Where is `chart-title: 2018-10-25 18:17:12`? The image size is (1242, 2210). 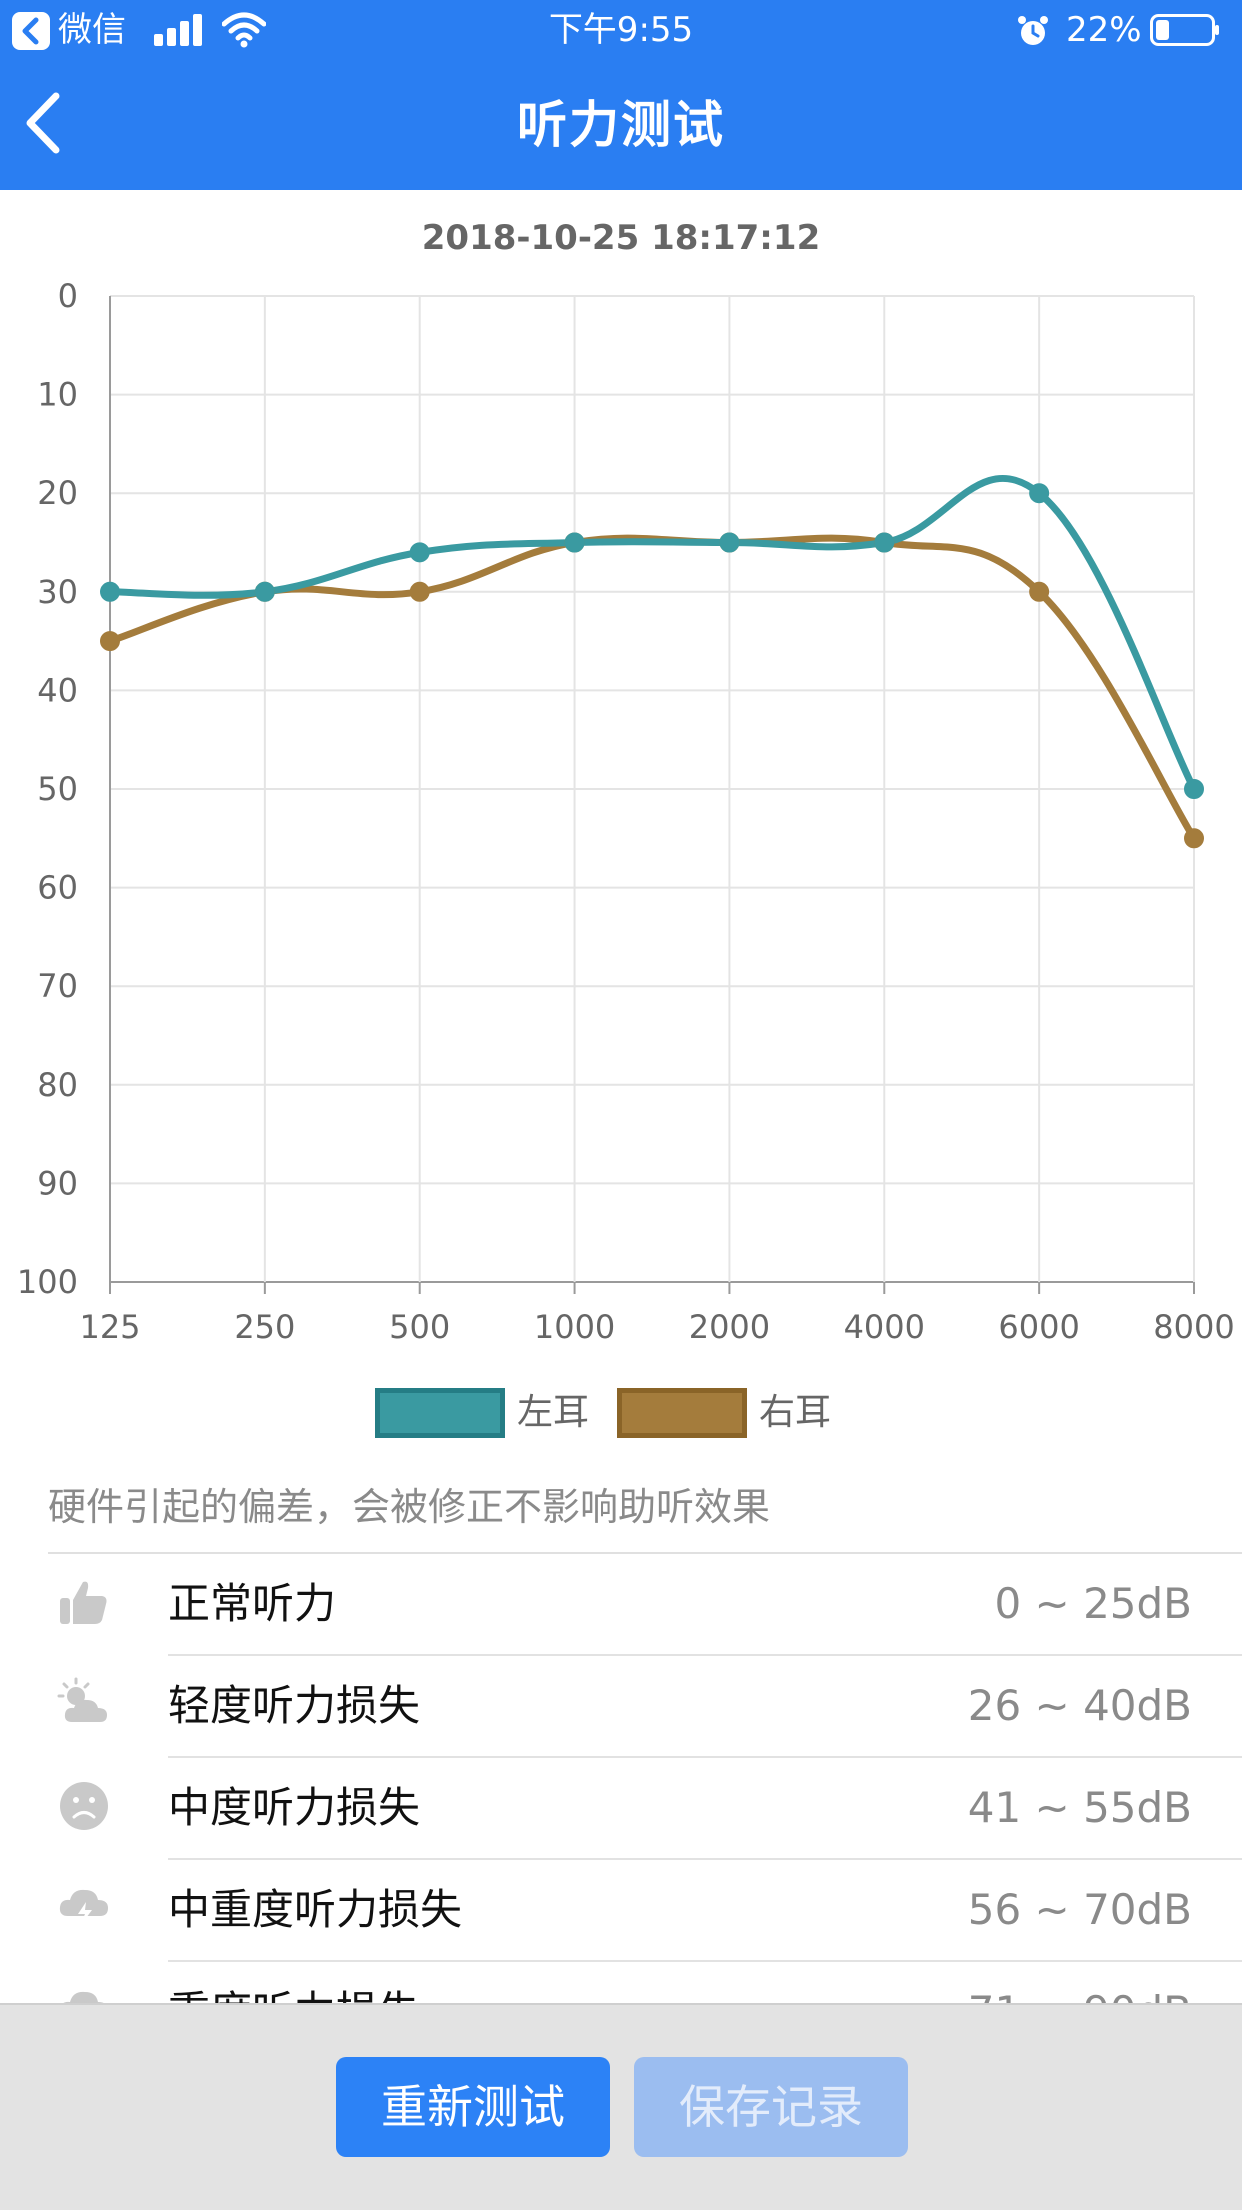 chart-title: 2018-10-25 18:17:12 is located at coordinates (621, 238).